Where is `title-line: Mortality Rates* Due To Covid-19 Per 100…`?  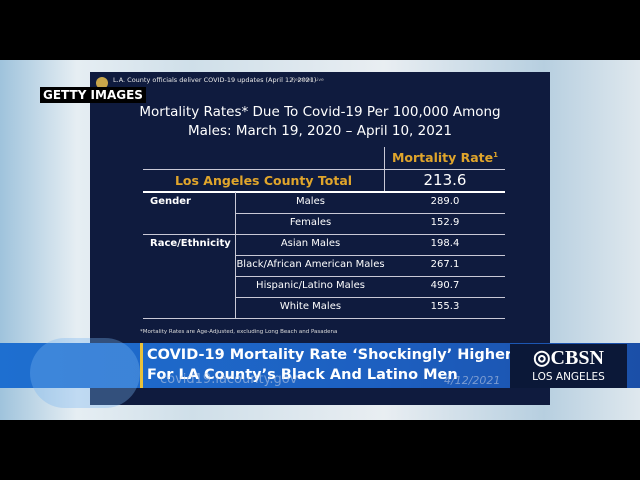
title-line: Mortality Rates* Due To Covid-19 Per 100… is located at coordinates (320, 112).